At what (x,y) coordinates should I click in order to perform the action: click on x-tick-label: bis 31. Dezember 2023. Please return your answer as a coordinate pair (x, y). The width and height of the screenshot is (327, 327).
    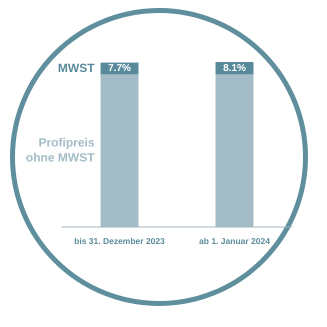
    Looking at the image, I should click on (120, 241).